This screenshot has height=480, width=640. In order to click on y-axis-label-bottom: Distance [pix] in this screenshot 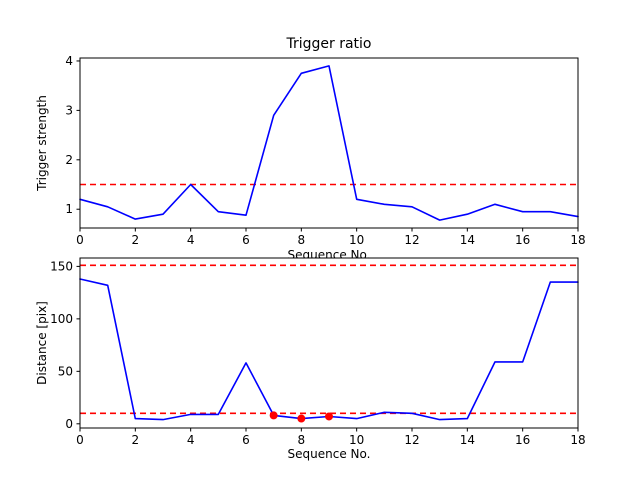, I will do `click(42, 343)`.